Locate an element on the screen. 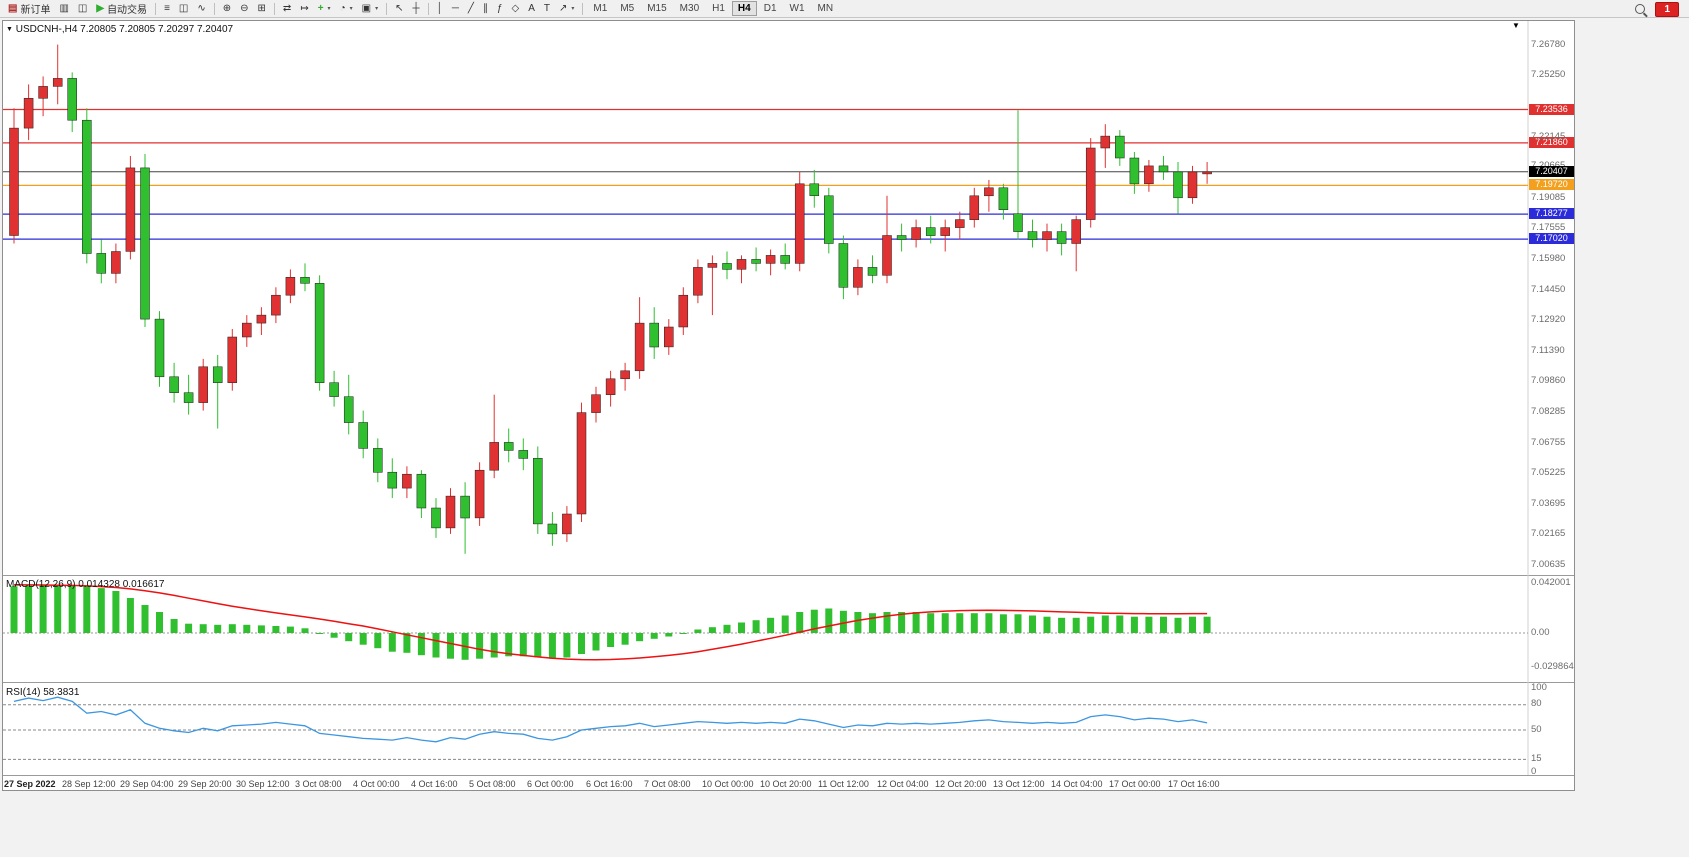 This screenshot has height=857, width=1689. tile-windows-icon-glyph: ⊞ is located at coordinates (261, 8).